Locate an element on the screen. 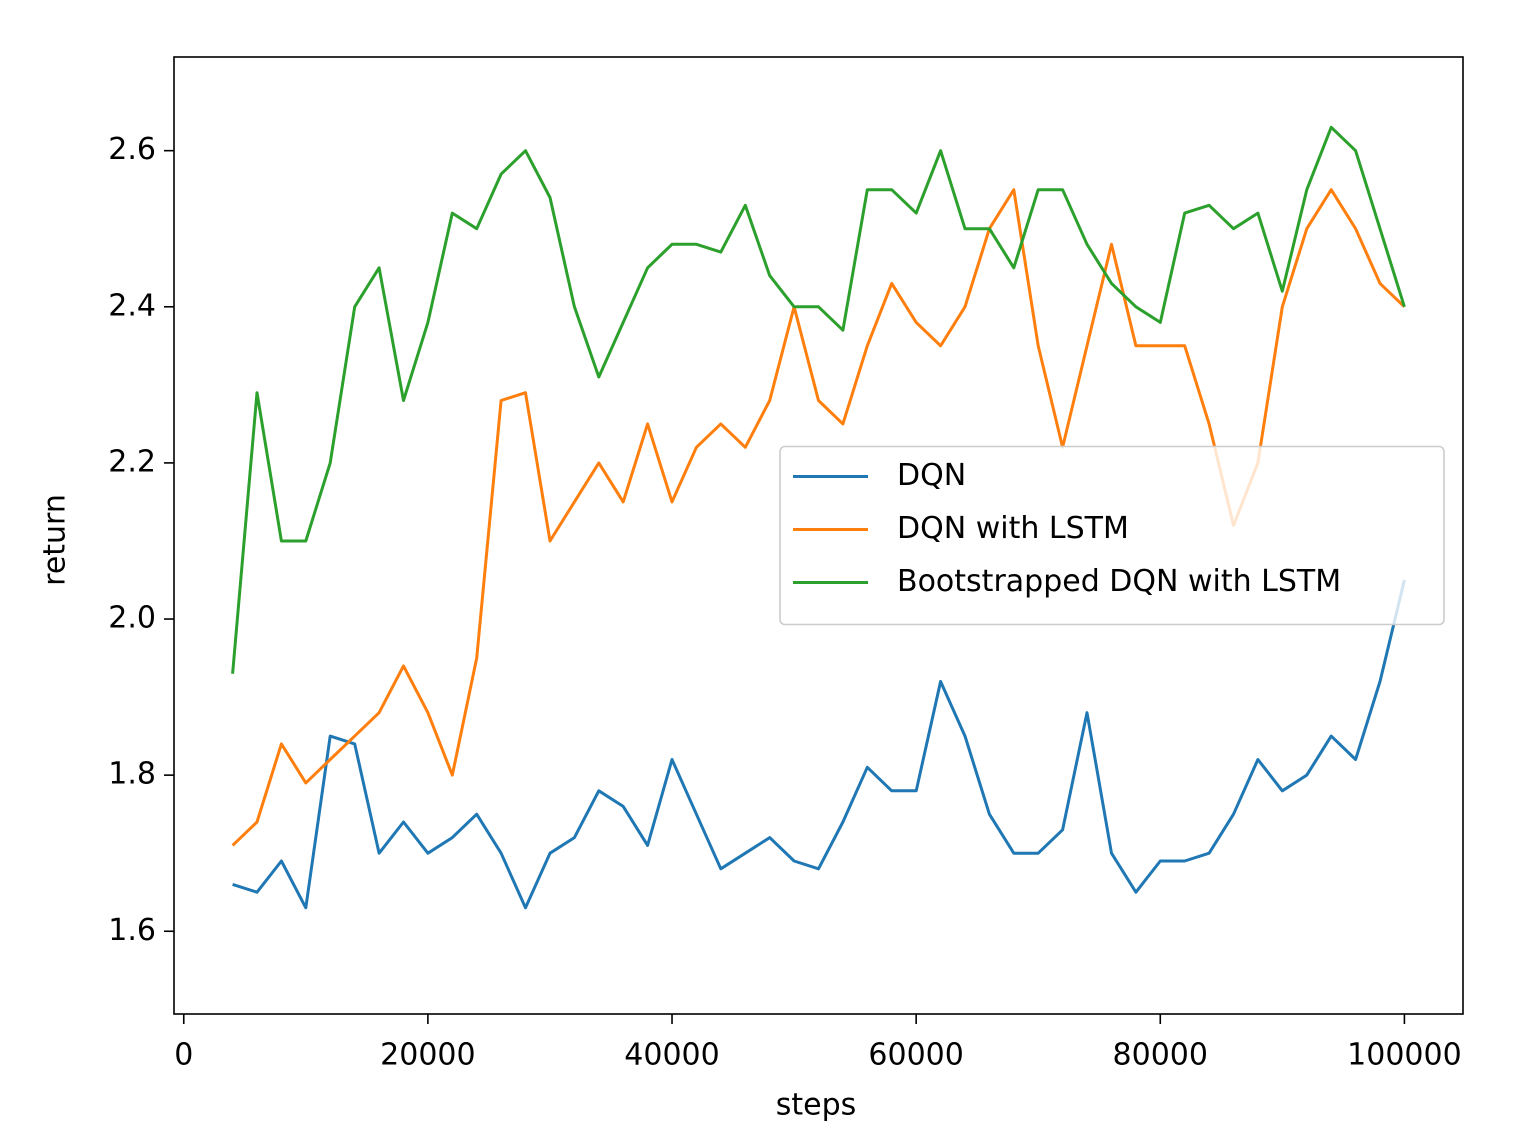 The image size is (1538, 1146). y-tick-label: 2.2 is located at coordinates (132, 461).